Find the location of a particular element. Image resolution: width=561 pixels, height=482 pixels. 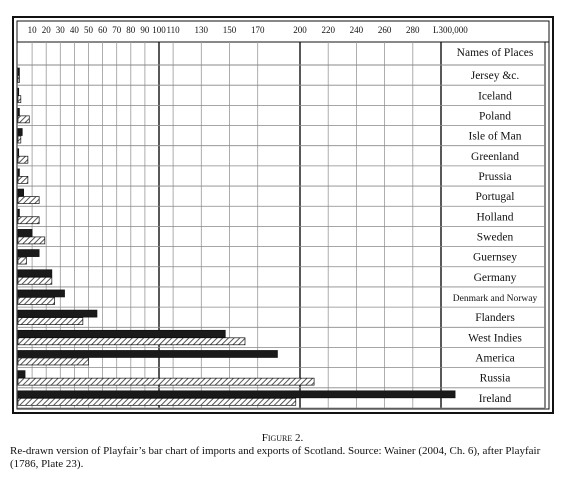

x-tick-label: 40 is located at coordinates (75, 30).